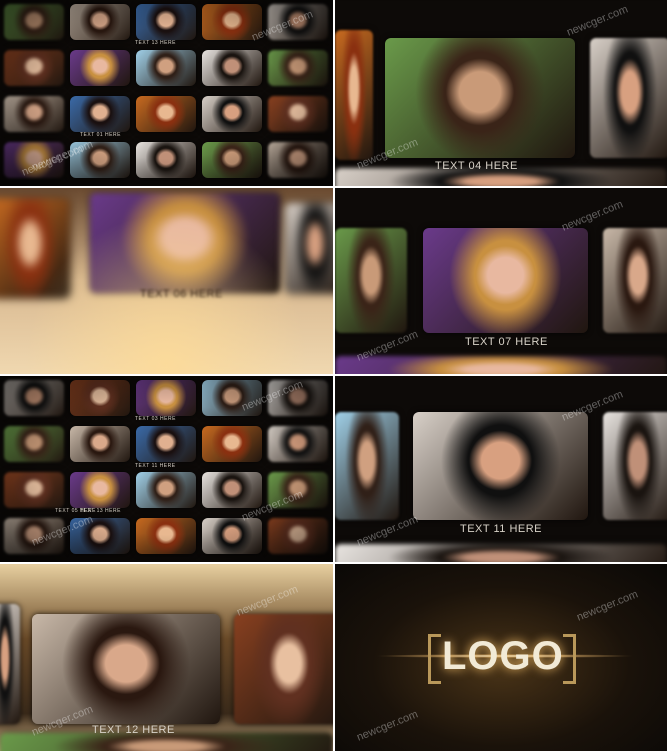  I want to click on video-frame: TEXT 07 HERE, so click(501, 281).